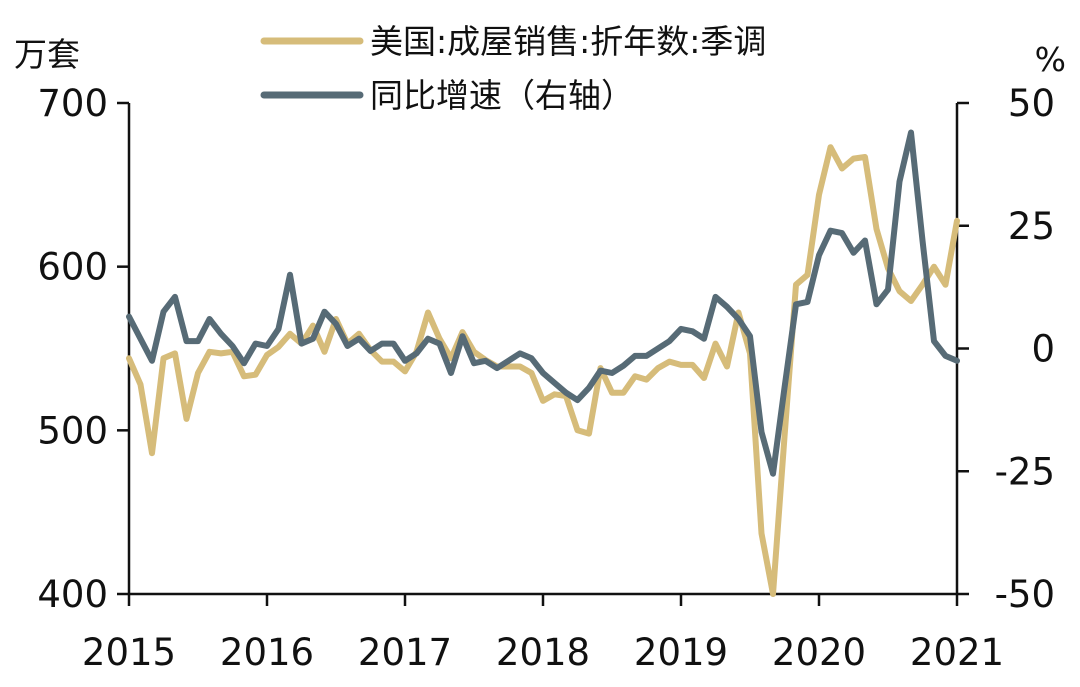 This screenshot has height=687, width=1080. What do you see at coordinates (1043, 349) in the screenshot?
I see `right-tick-label: 0` at bounding box center [1043, 349].